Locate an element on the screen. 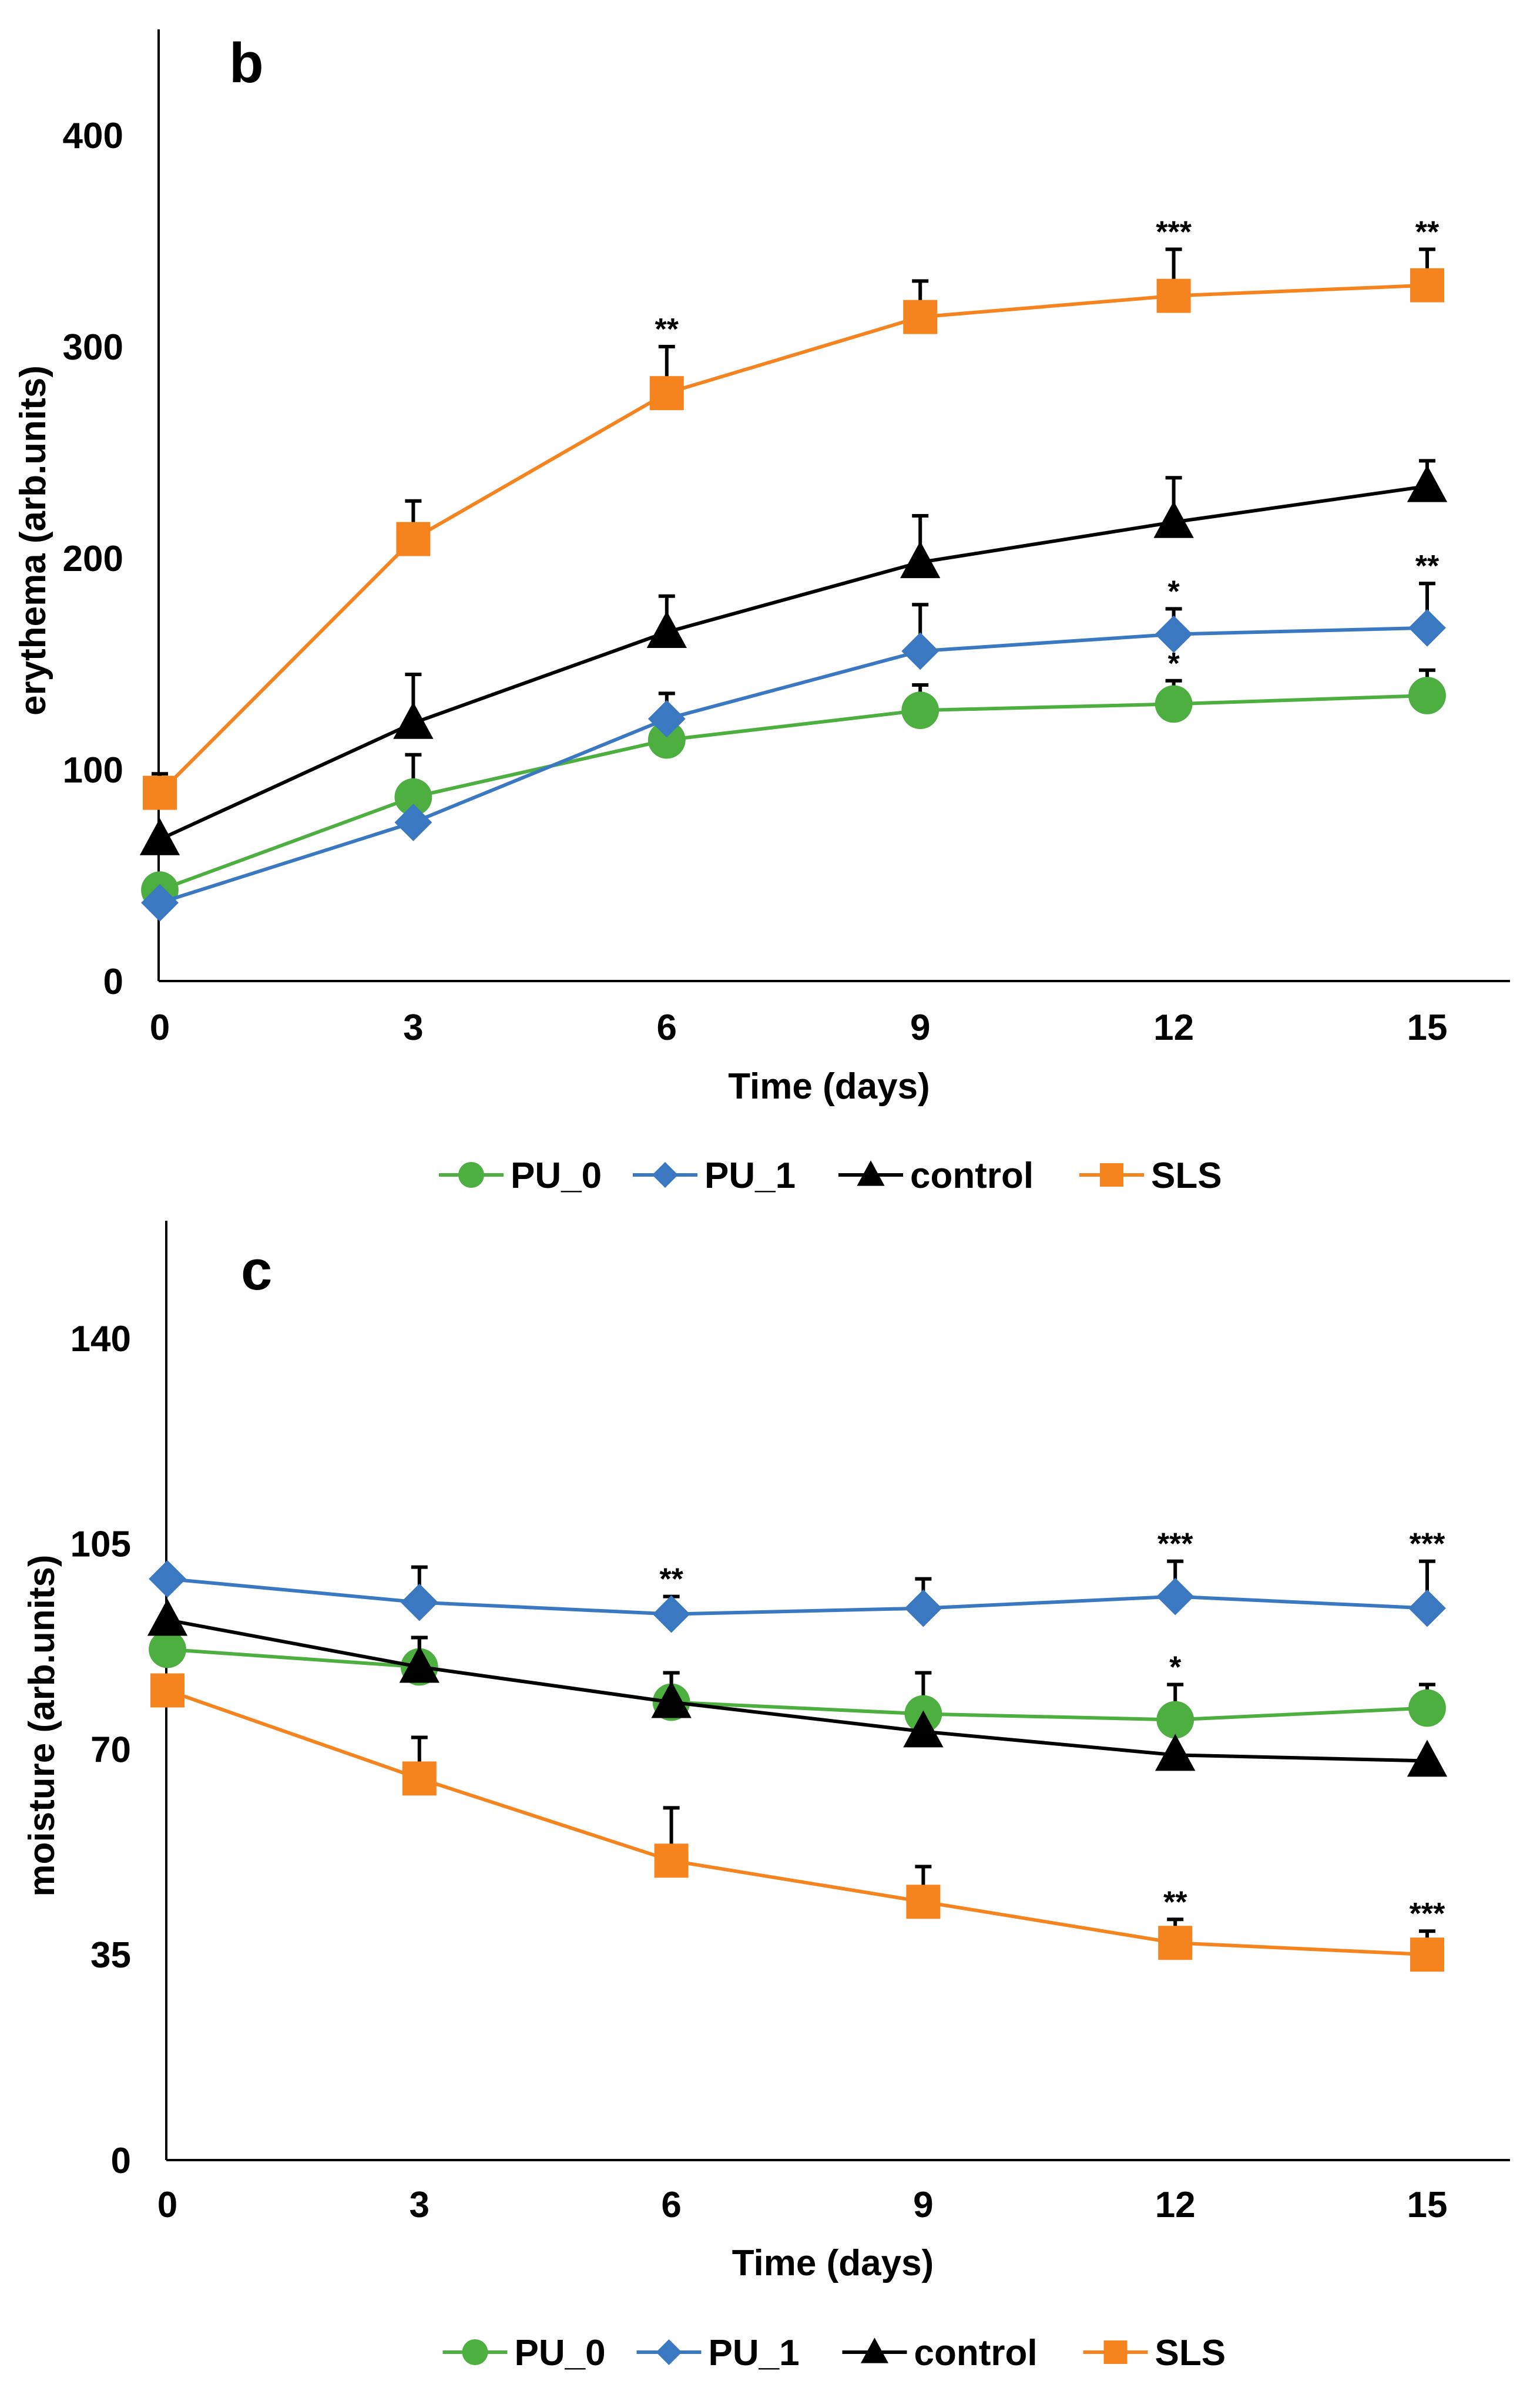  legend-item-pu-1: PU_1 is located at coordinates (714, 1176).